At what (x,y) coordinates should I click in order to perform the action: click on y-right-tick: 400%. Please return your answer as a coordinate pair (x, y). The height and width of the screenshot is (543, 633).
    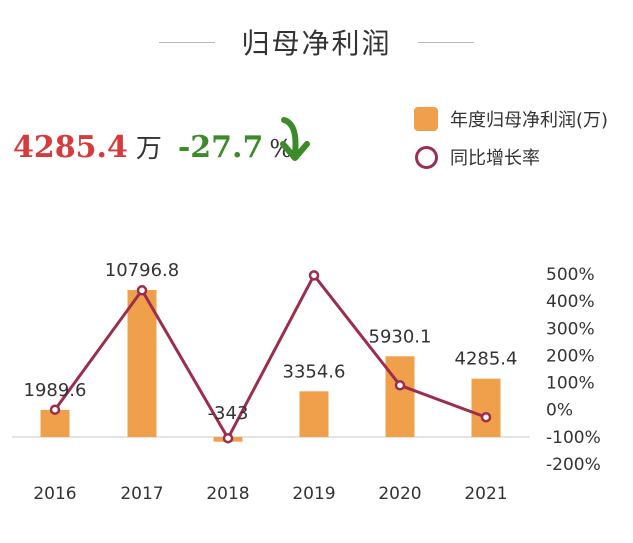
    Looking at the image, I should click on (570, 302).